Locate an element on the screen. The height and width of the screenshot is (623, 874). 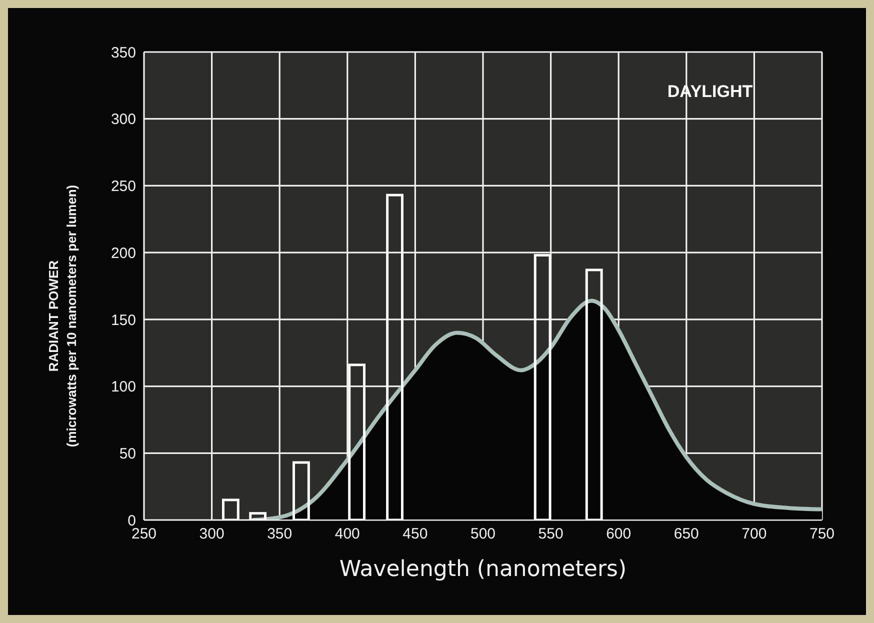
x-tick-label: 750 is located at coordinates (822, 534).